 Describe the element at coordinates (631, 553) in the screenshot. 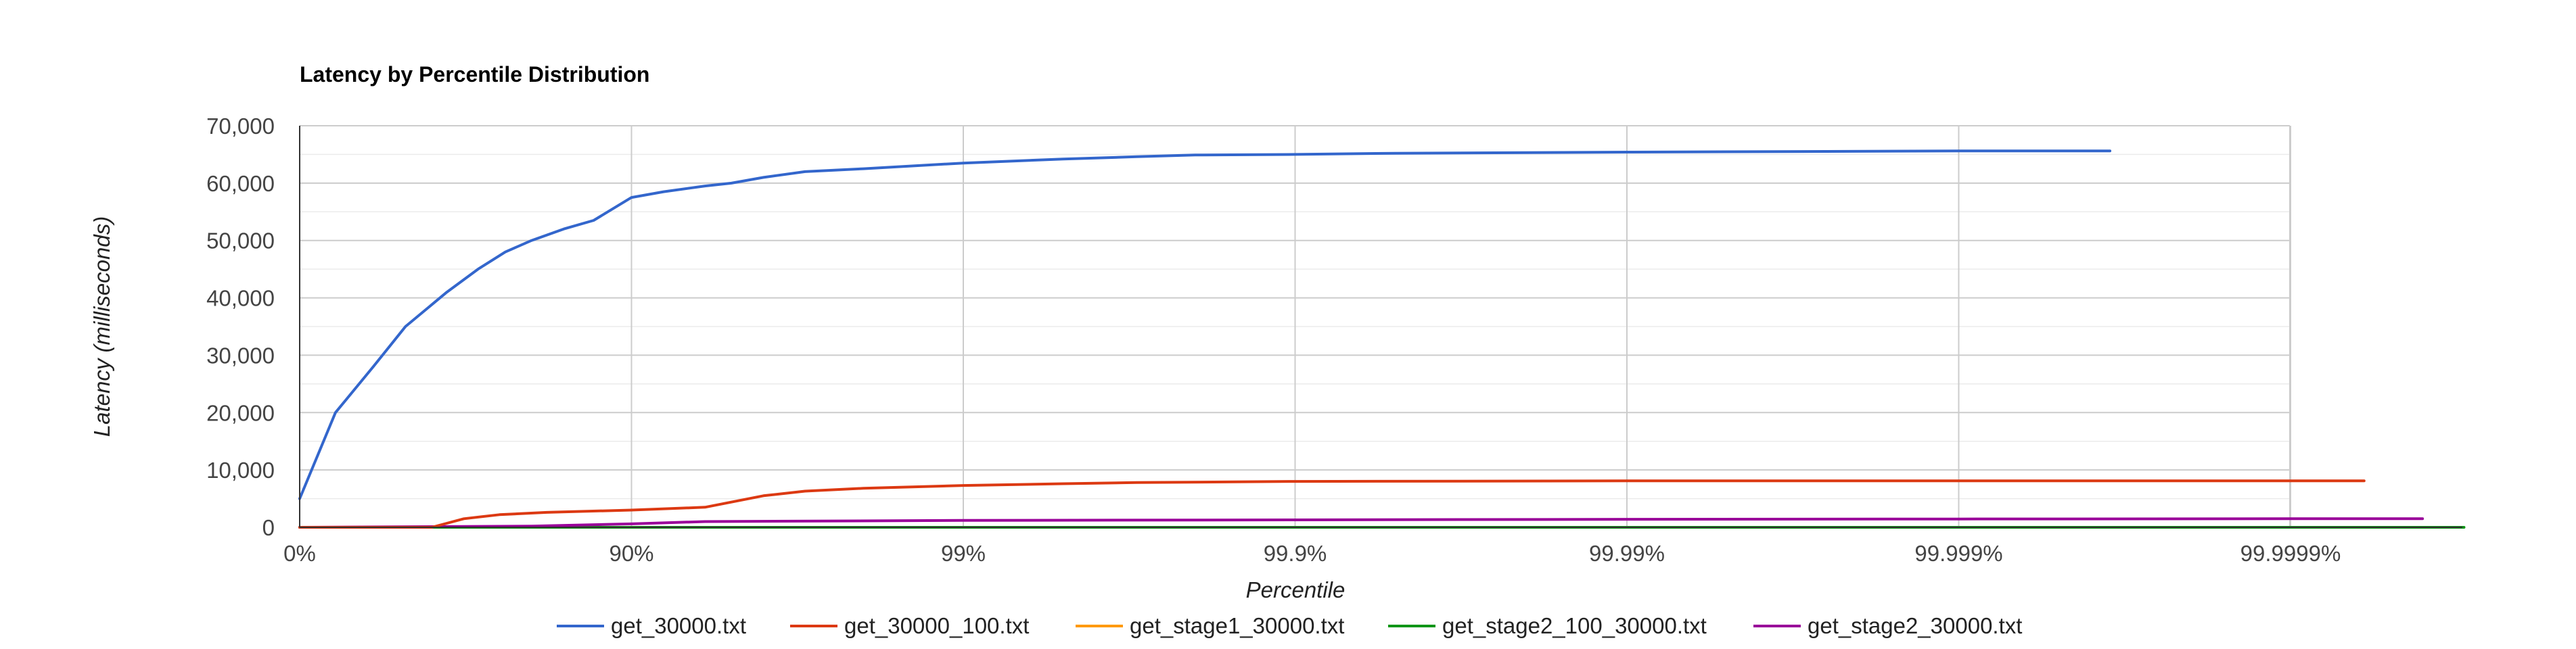

I see `x-tick-label: 90%` at that location.